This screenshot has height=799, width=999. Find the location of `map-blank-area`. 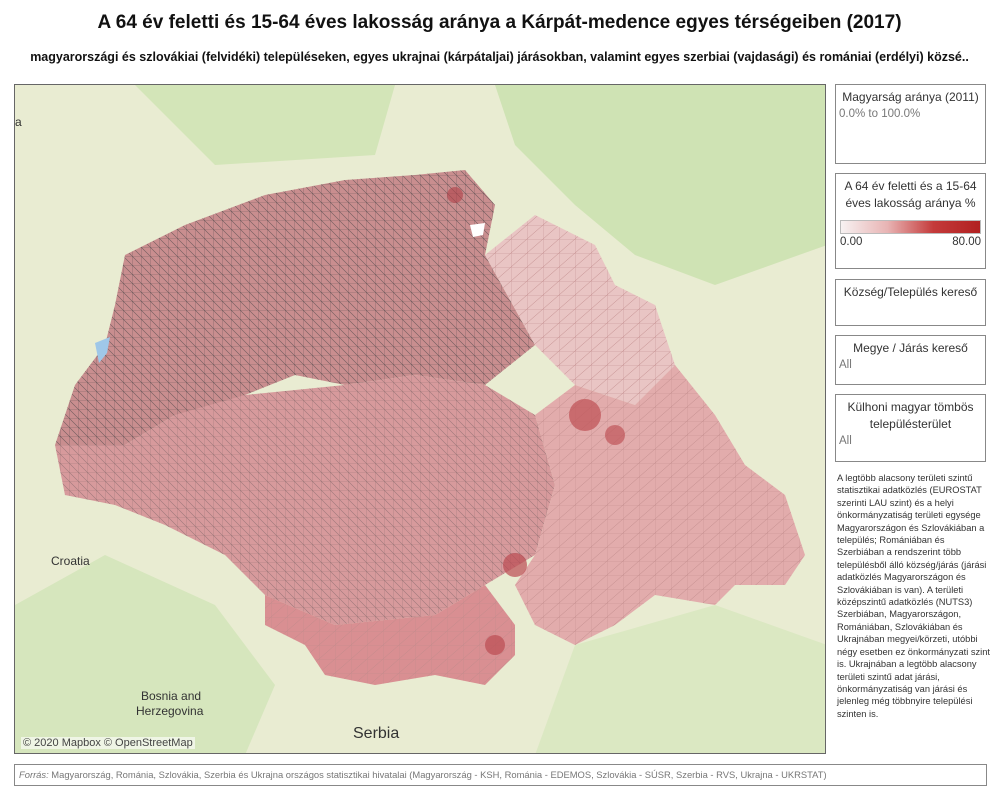

map-blank-area is located at coordinates (477, 230).